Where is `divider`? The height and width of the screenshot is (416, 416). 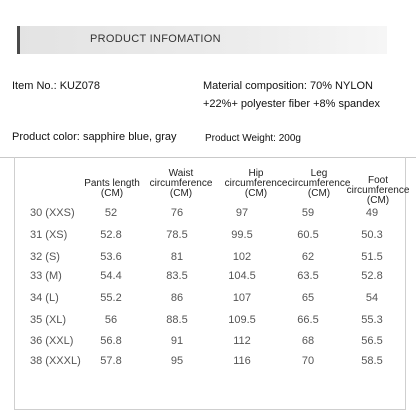 divider is located at coordinates (208, 157).